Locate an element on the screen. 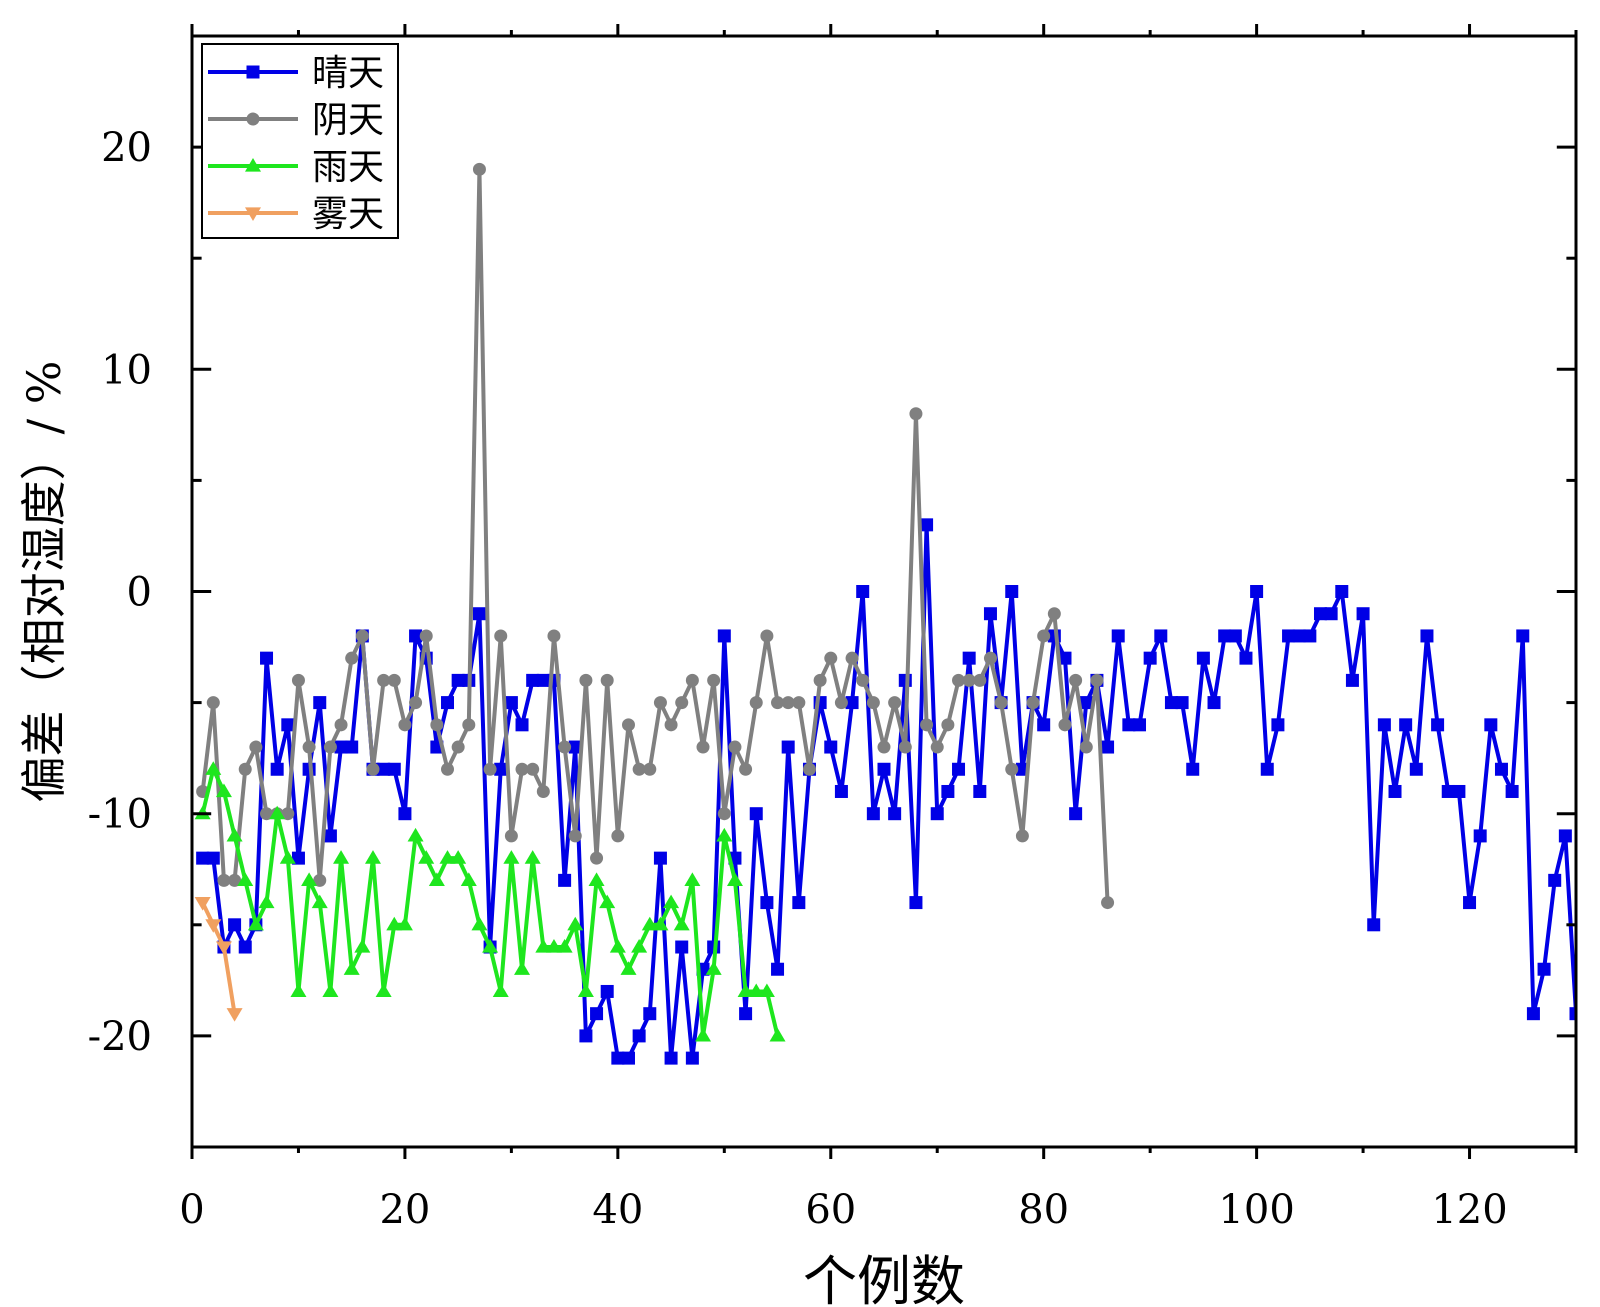 The image size is (1600, 1307). y-tick-label: 0 is located at coordinates (139, 593).